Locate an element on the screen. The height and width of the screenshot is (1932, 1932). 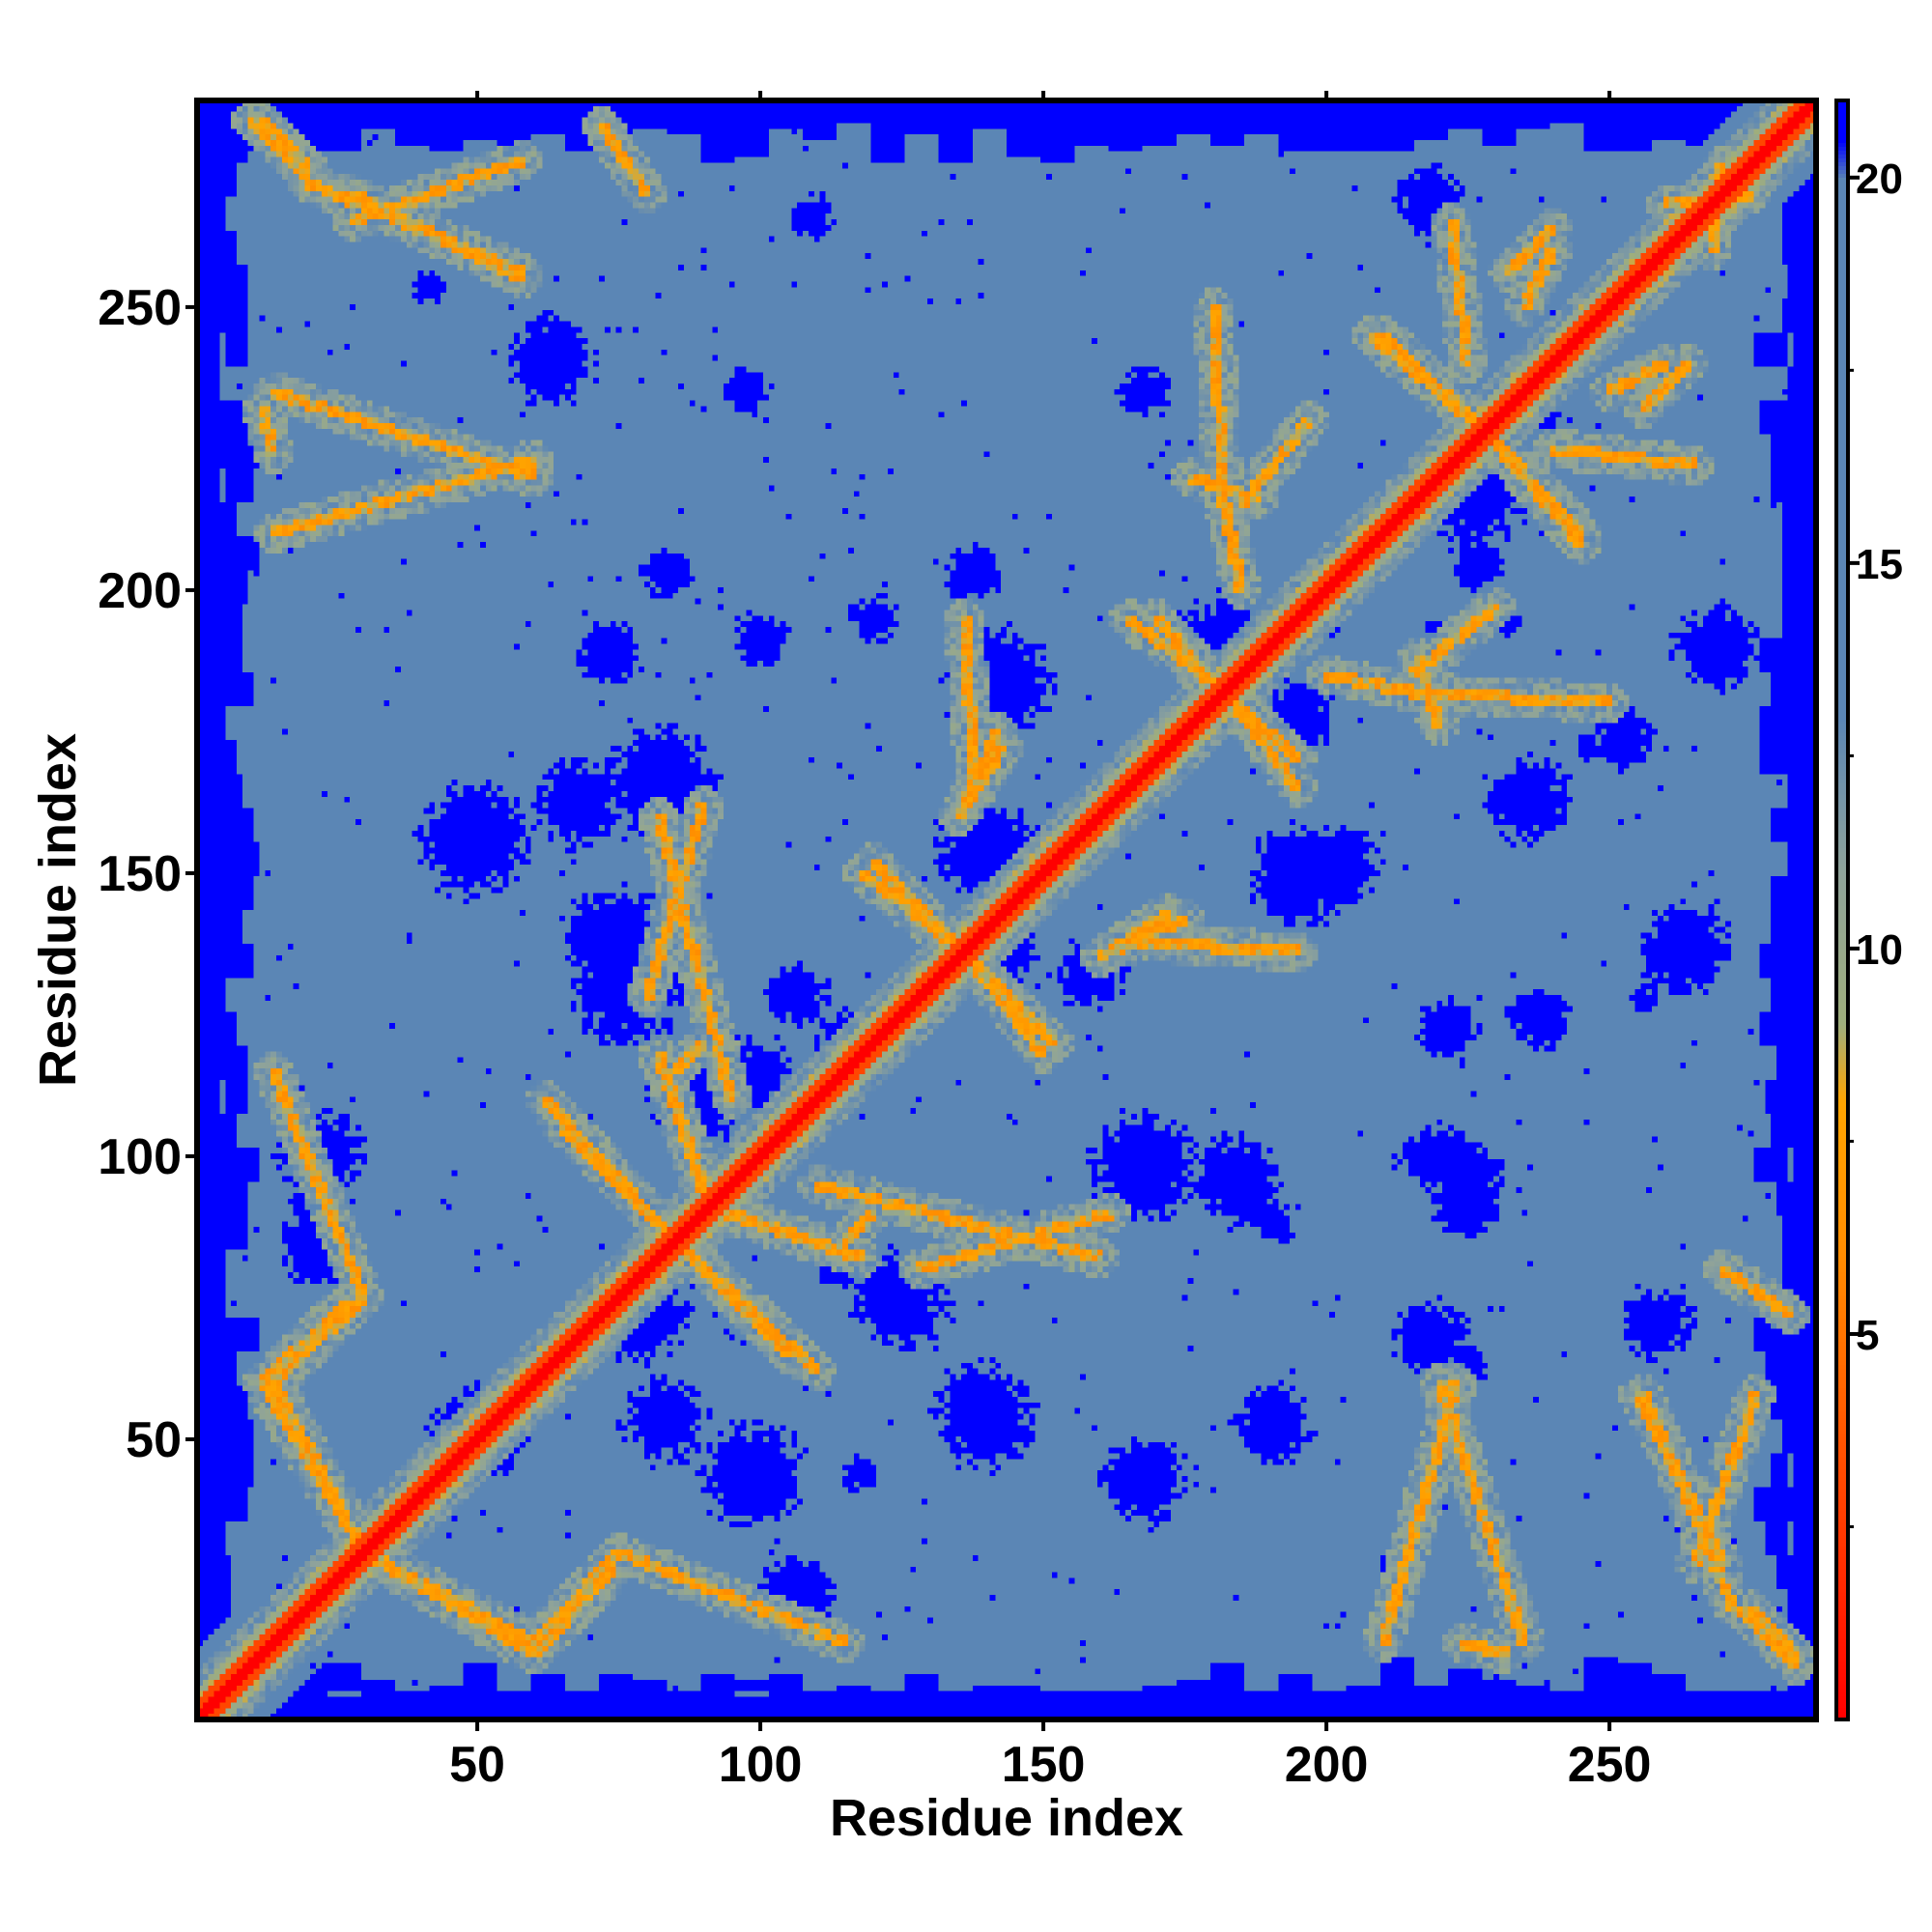
x-axis-ticks: 50 100 150 200 250 is located at coordinates (1050, 1756).